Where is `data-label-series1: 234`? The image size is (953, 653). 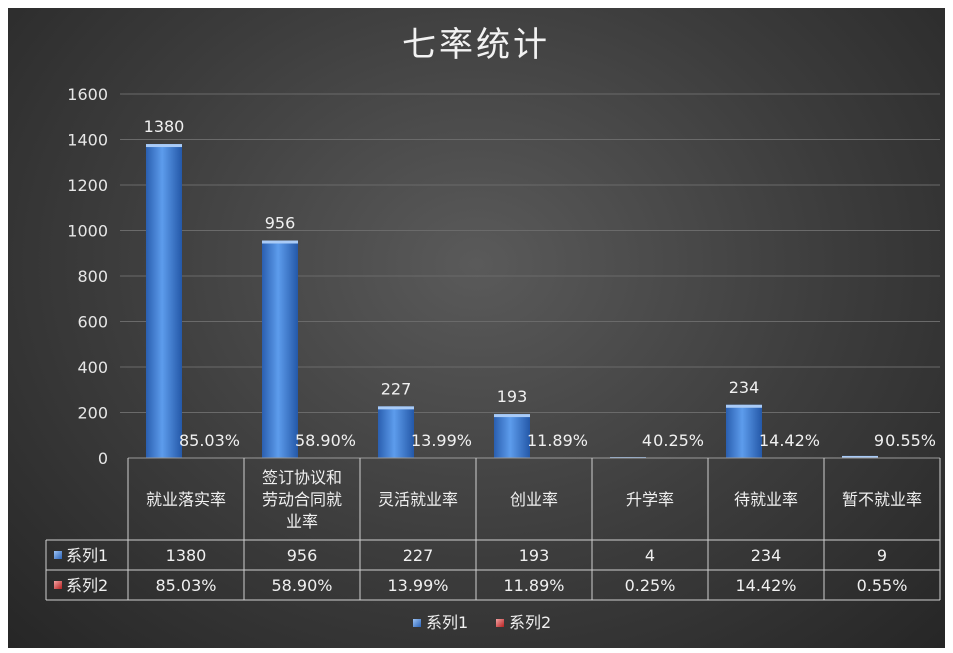
data-label-series1: 234 is located at coordinates (744, 387).